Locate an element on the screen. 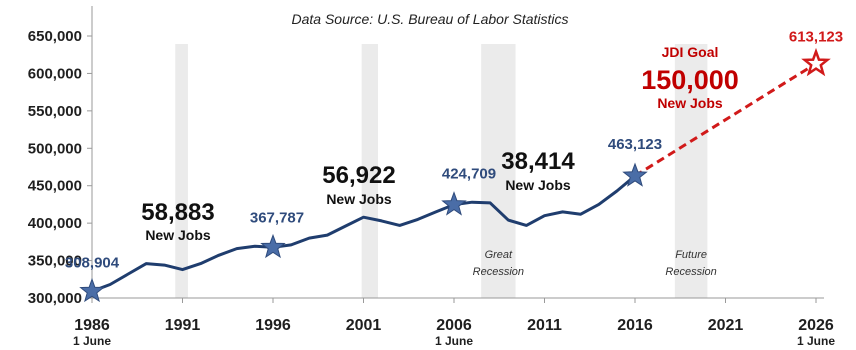 The width and height of the screenshot is (856, 350). x-tick-label: 1991 is located at coordinates (183, 325).